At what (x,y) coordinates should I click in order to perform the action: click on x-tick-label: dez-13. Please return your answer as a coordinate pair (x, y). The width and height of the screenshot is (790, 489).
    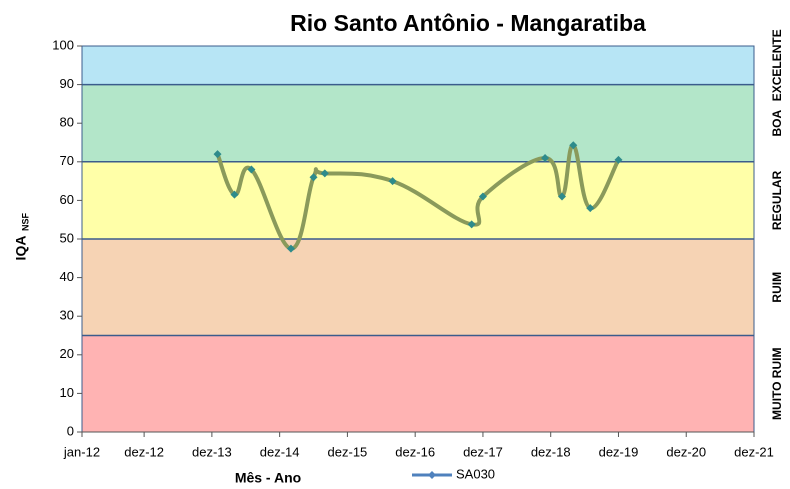
    Looking at the image, I should click on (212, 451).